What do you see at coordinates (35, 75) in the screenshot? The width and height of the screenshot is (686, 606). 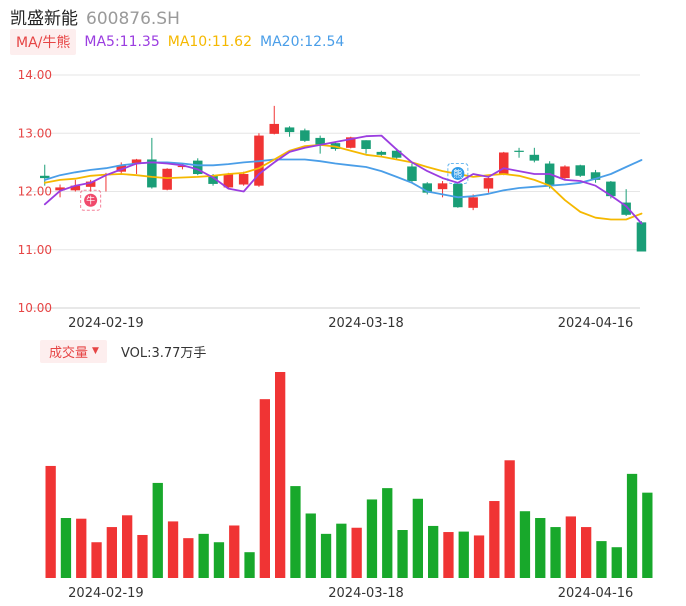 I see `y-tick-label: 14.00` at bounding box center [35, 75].